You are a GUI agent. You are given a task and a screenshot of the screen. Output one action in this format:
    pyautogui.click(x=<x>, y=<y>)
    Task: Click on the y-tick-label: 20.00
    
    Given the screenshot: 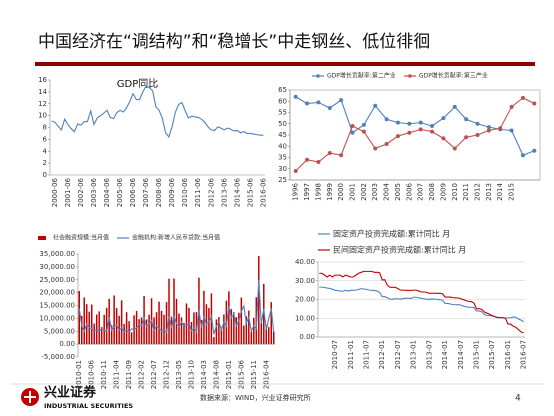 What is the action you would take?
    pyautogui.click(x=305, y=300)
    